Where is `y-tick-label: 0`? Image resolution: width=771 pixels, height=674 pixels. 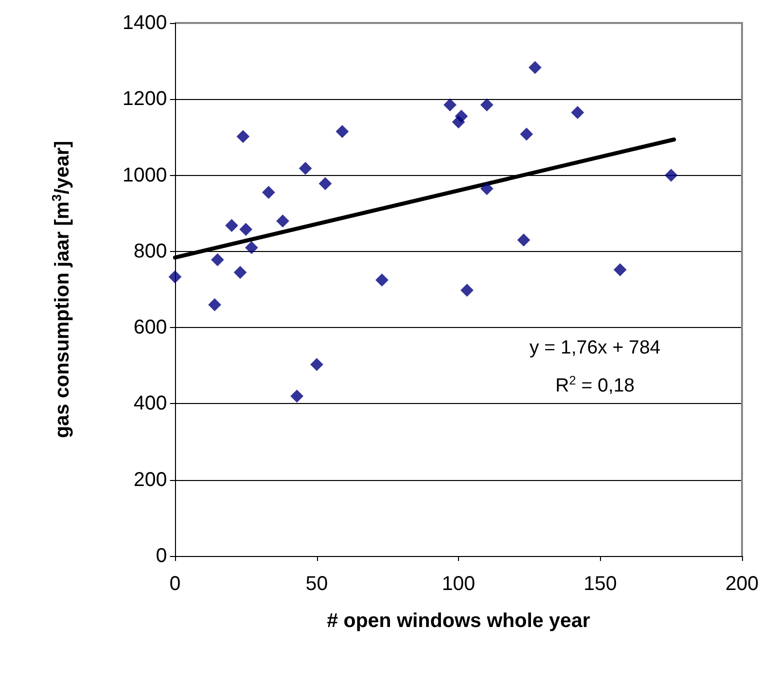
y-tick-label: 0 is located at coordinates (161, 556).